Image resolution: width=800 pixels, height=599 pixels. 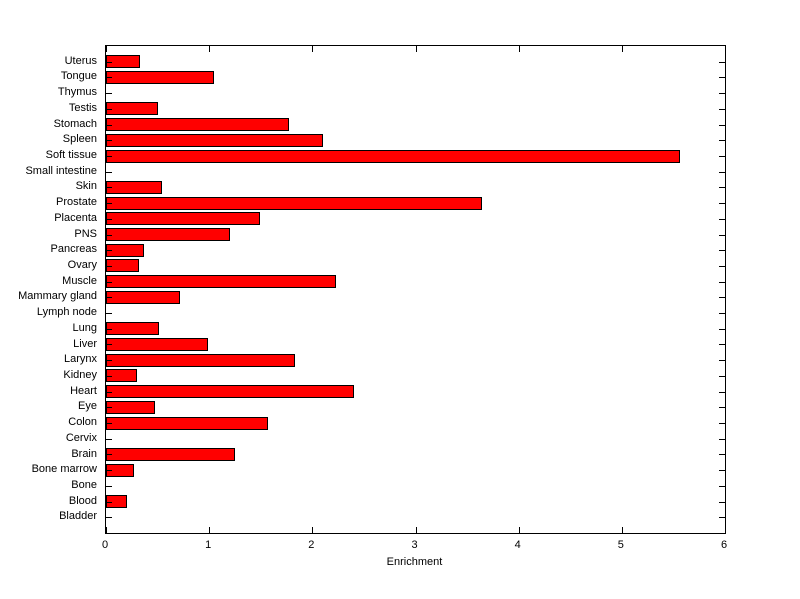 What do you see at coordinates (230, 392) in the screenshot?
I see `bar-heart` at bounding box center [230, 392].